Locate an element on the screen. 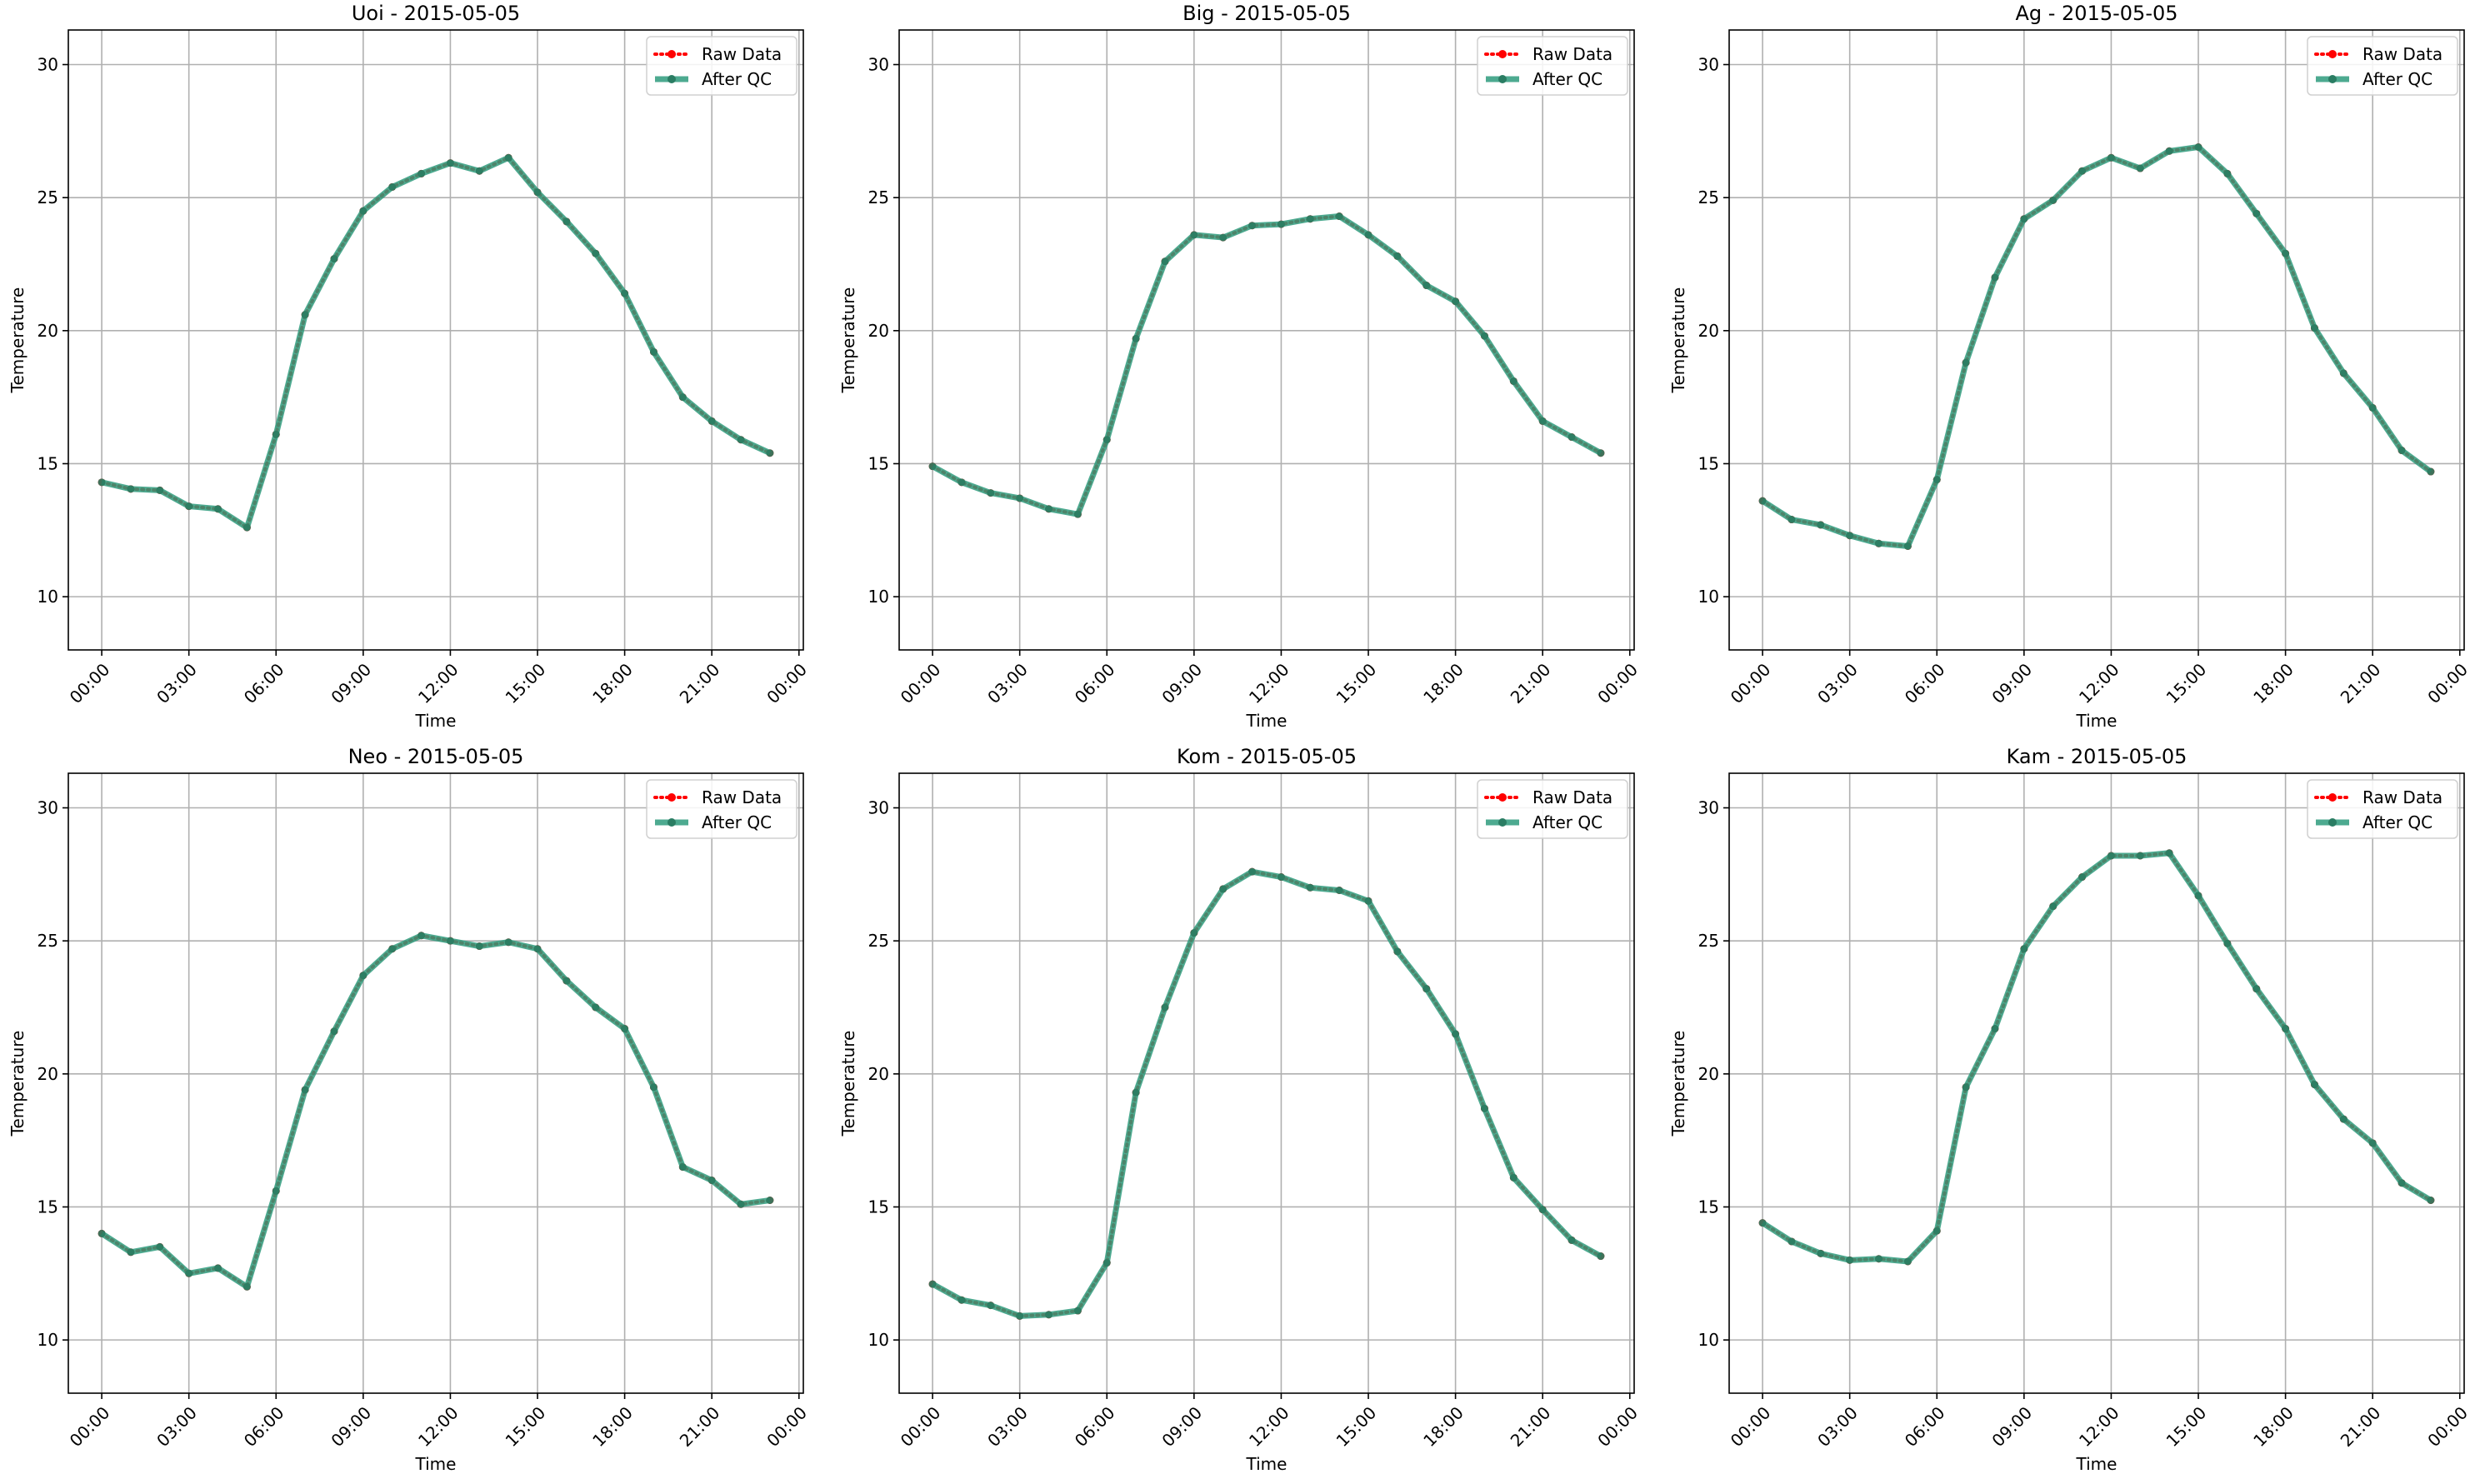 This screenshot has width=2485, height=1484. legend-marker-raw-data is located at coordinates (672, 797).